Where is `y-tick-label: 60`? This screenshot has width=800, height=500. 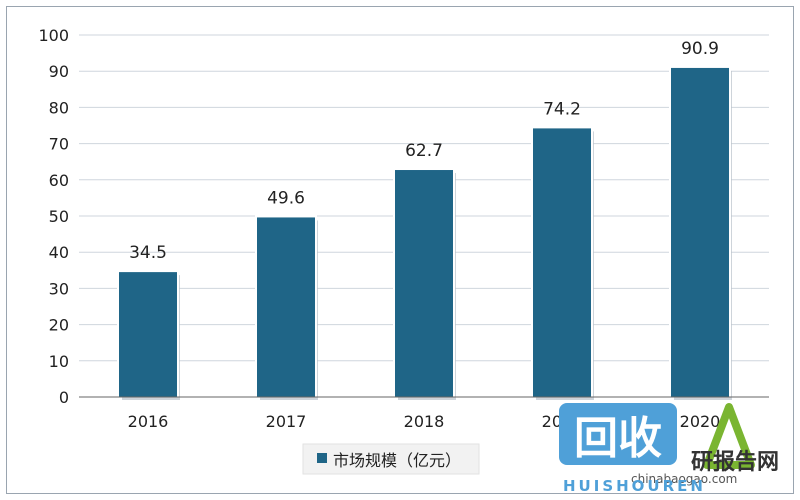 y-tick-label: 60 is located at coordinates (59, 180).